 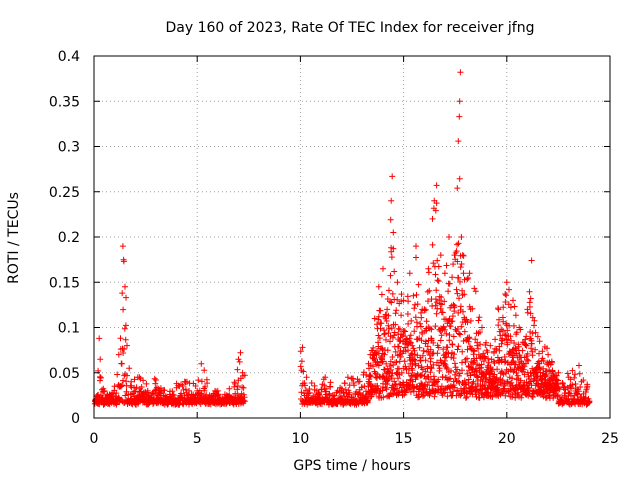 What do you see at coordinates (69, 148) in the screenshot?
I see `y-tick-label: 0.3` at bounding box center [69, 148].